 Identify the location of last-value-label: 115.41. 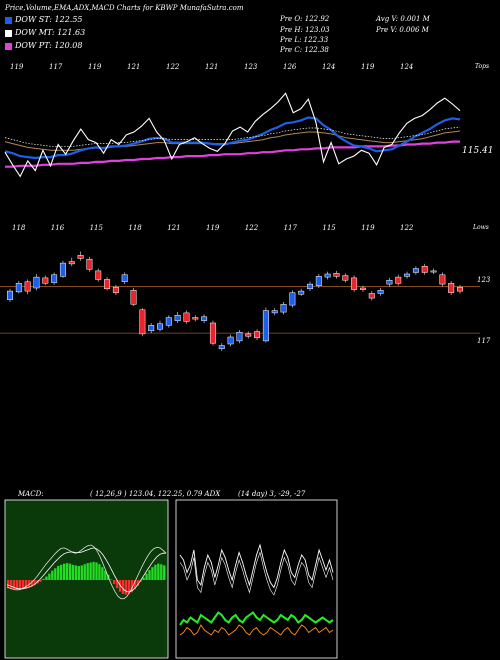
(478, 151).